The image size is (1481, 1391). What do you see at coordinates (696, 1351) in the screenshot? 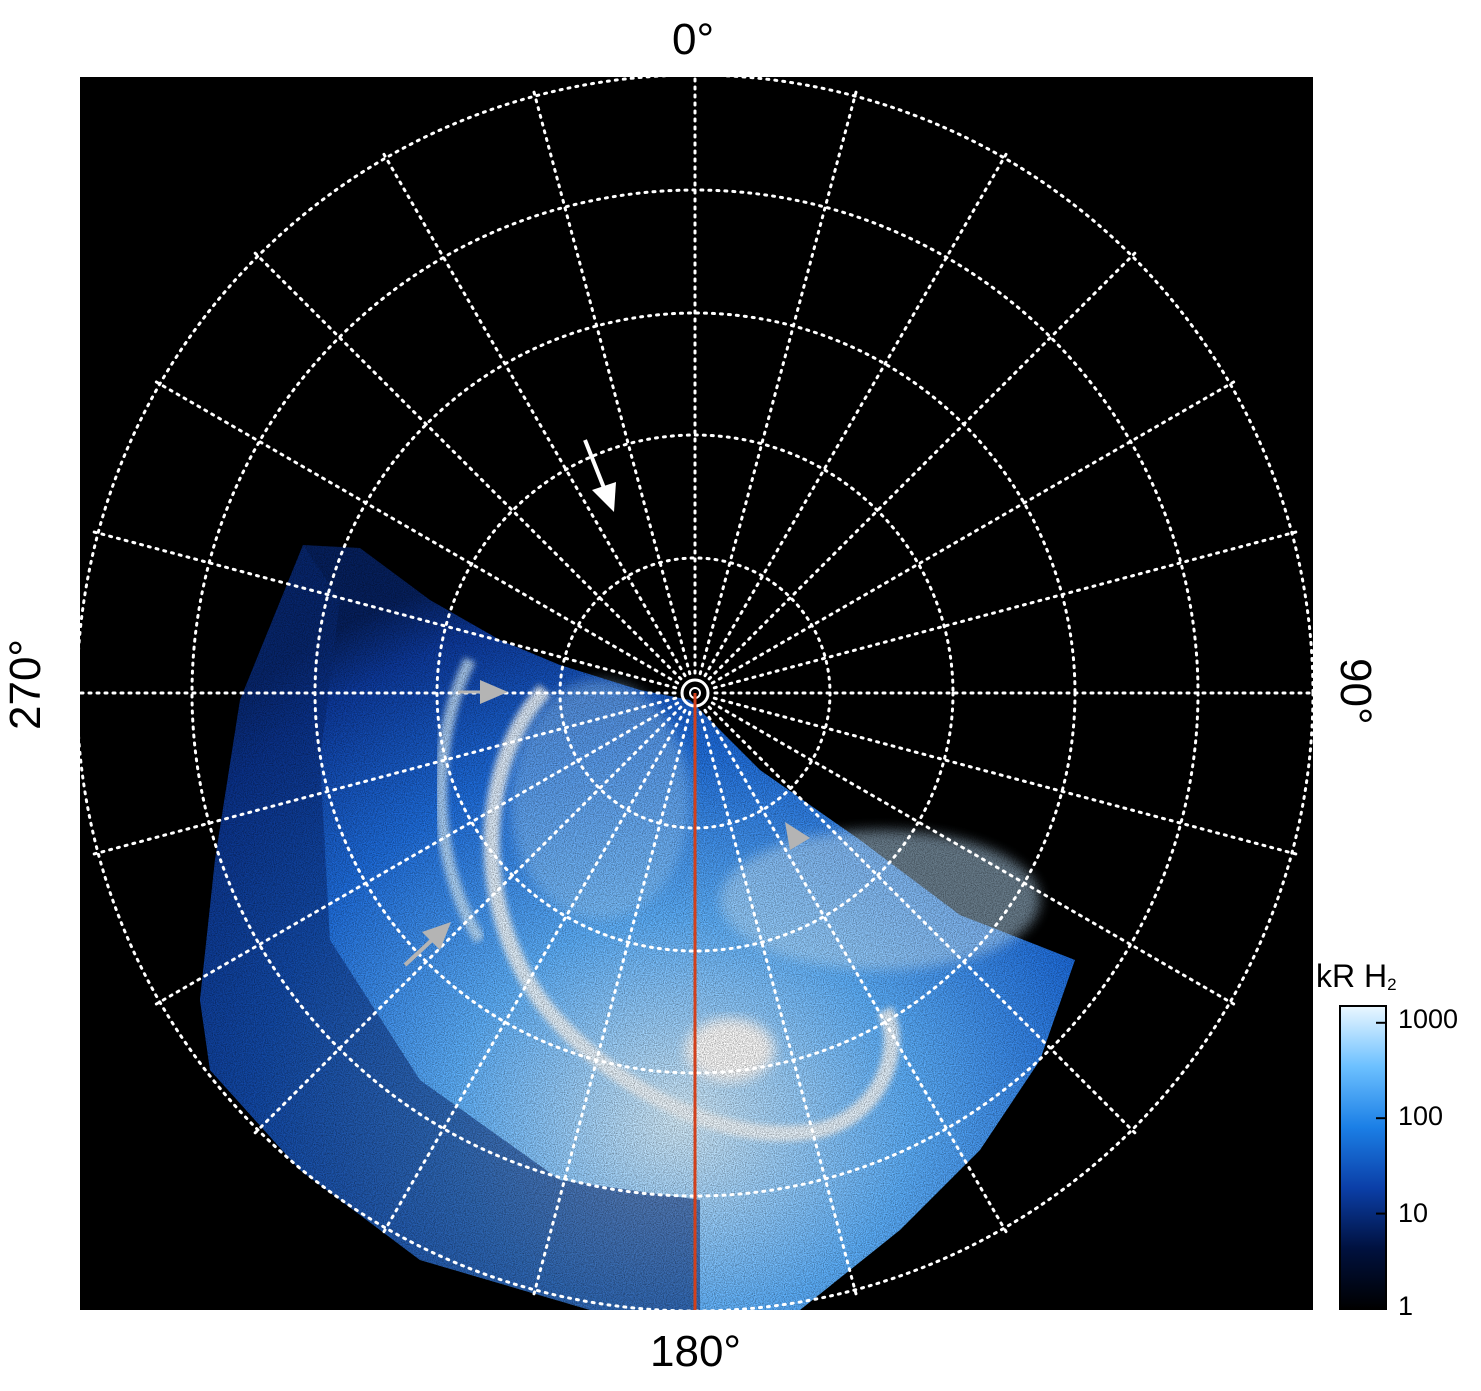
I see `label-180-degrees: 180°` at bounding box center [696, 1351].